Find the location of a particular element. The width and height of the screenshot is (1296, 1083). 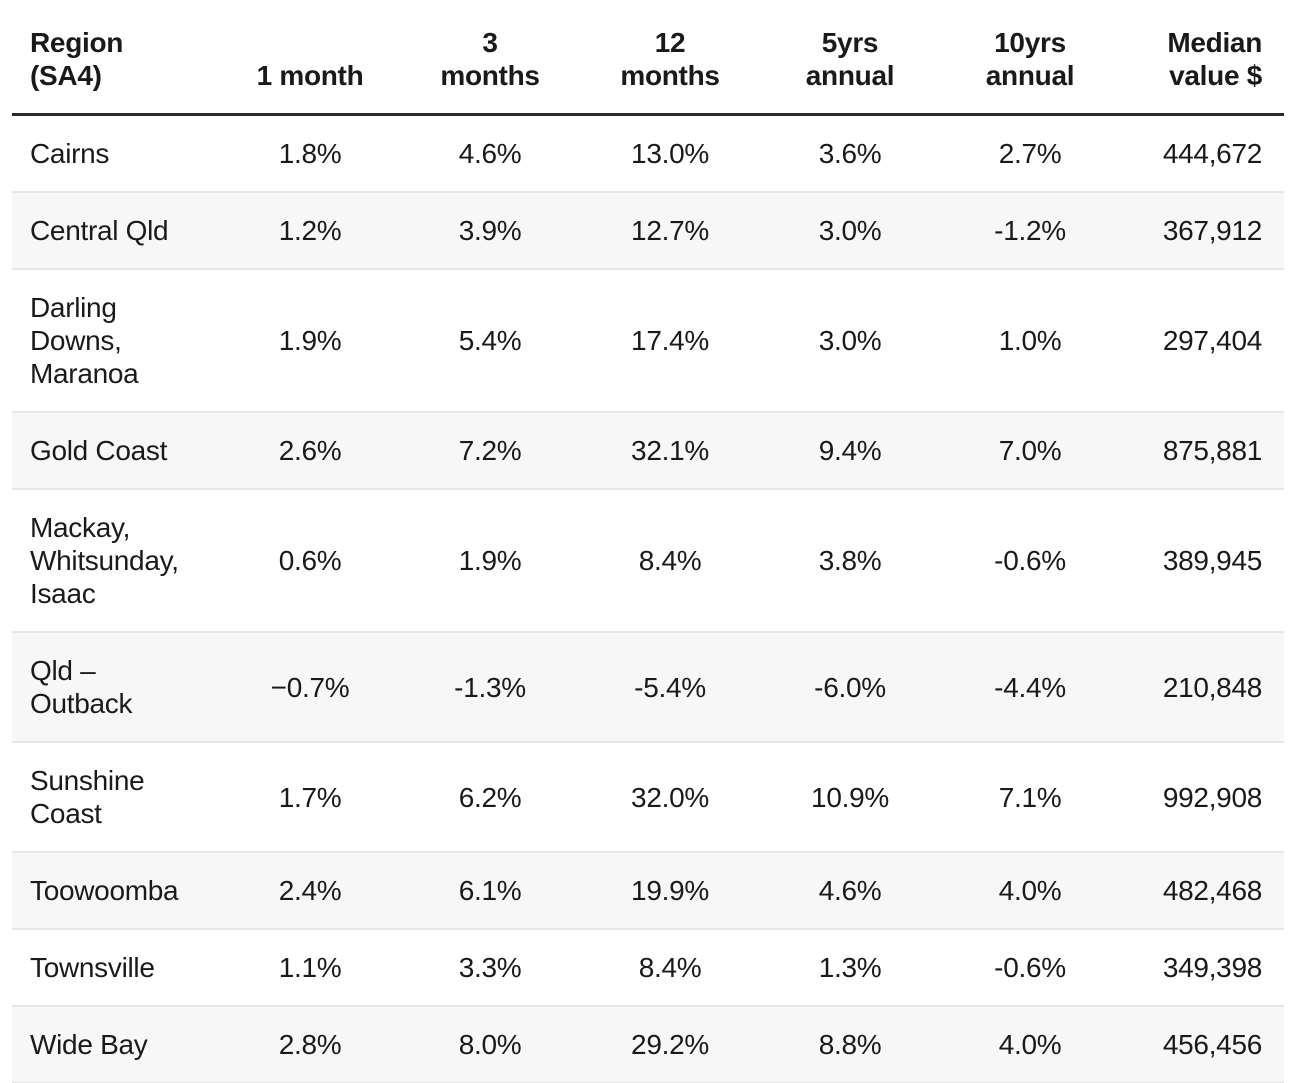

region-cell: Gold Coast is located at coordinates (99, 450).